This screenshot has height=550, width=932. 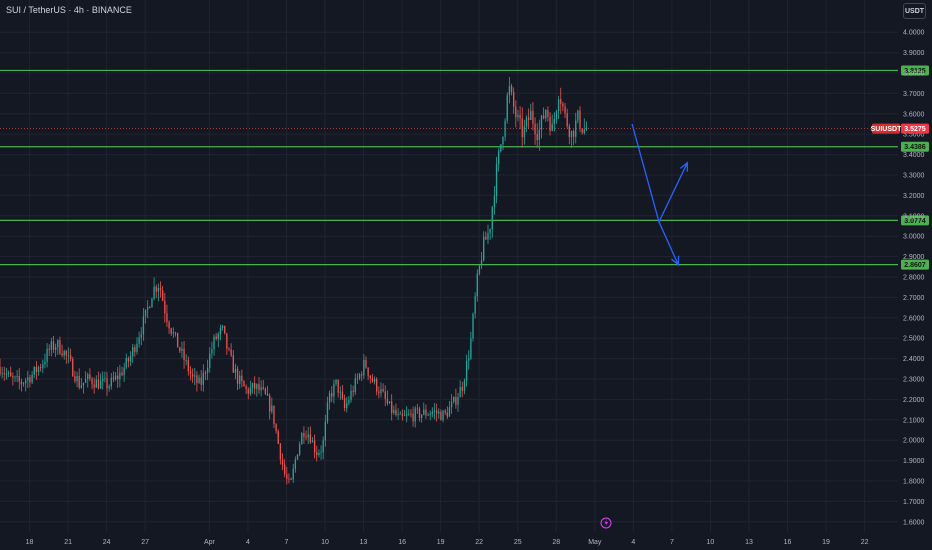 What do you see at coordinates (914, 11) in the screenshot?
I see `currency-button: USDT` at bounding box center [914, 11].